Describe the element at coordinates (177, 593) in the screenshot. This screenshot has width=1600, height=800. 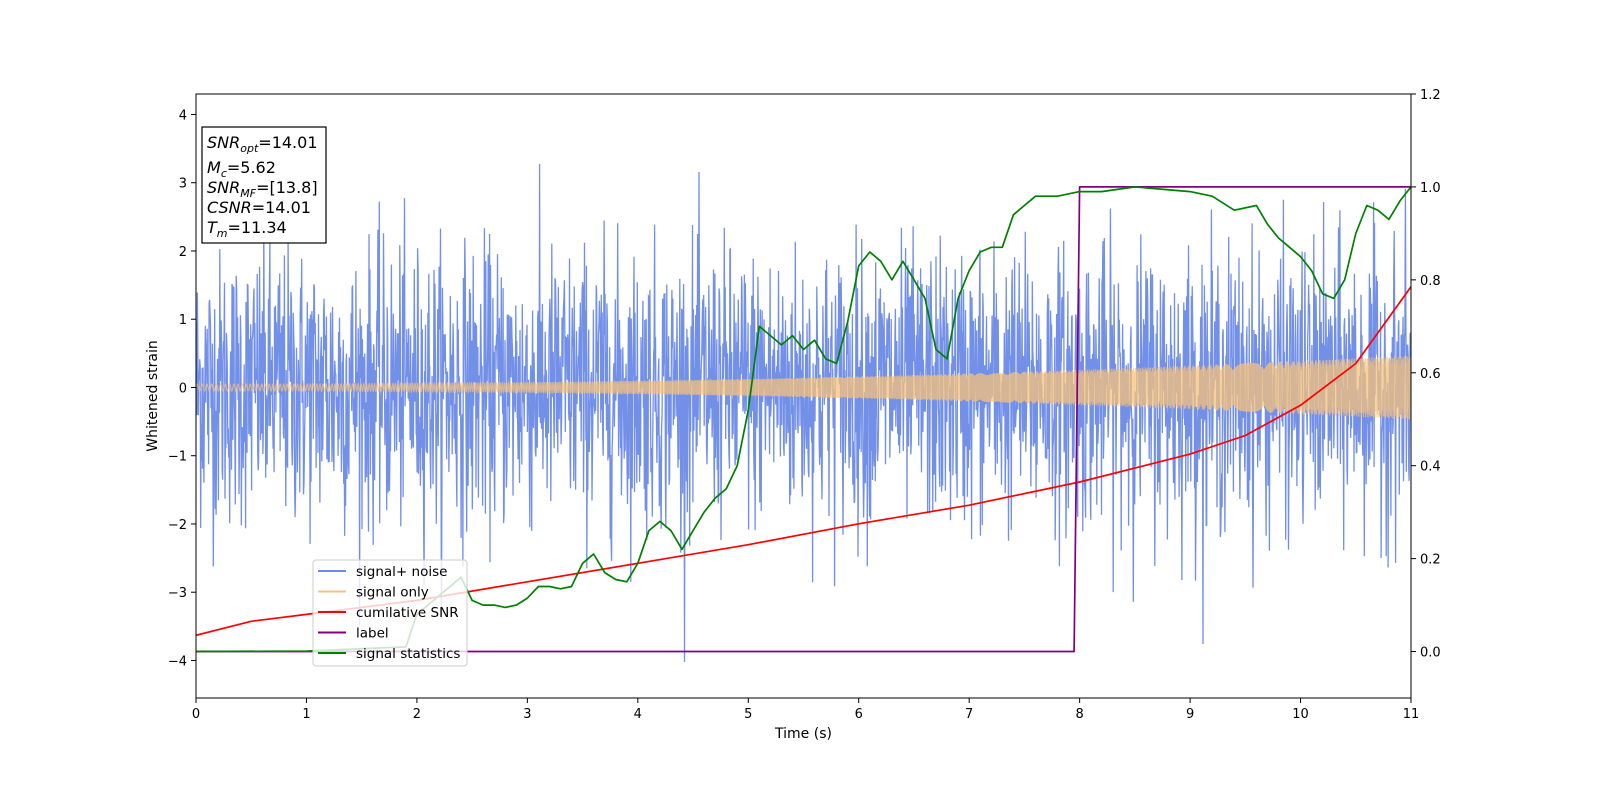
I see `y-tick-label-left: −3` at that location.